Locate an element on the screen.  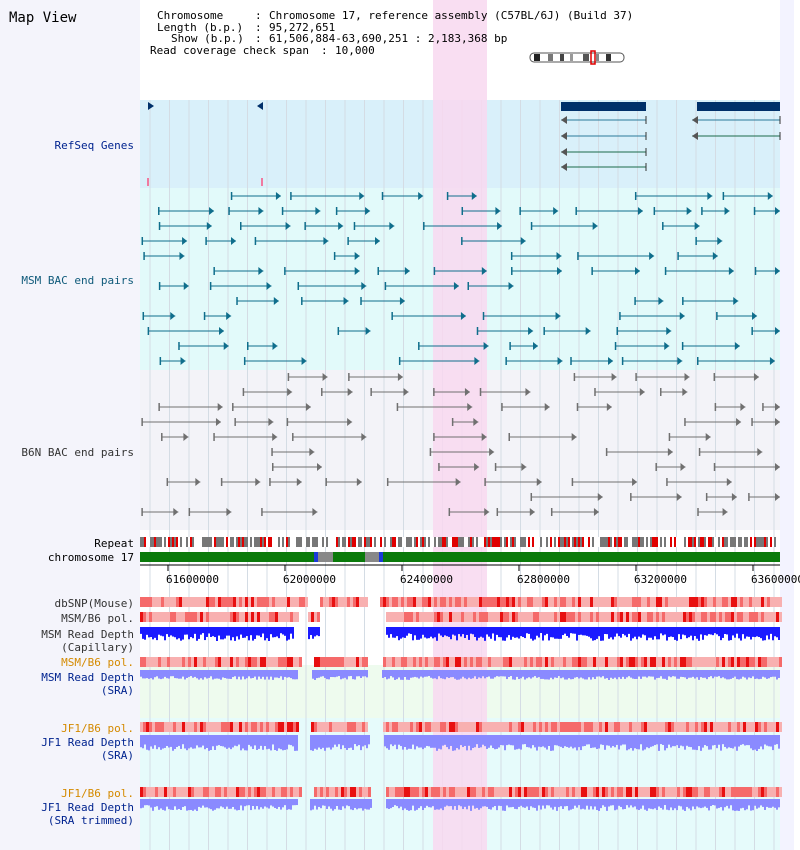
track-label-msm-depth-cap: MSM Read Depth is located at coordinates (87, 634).